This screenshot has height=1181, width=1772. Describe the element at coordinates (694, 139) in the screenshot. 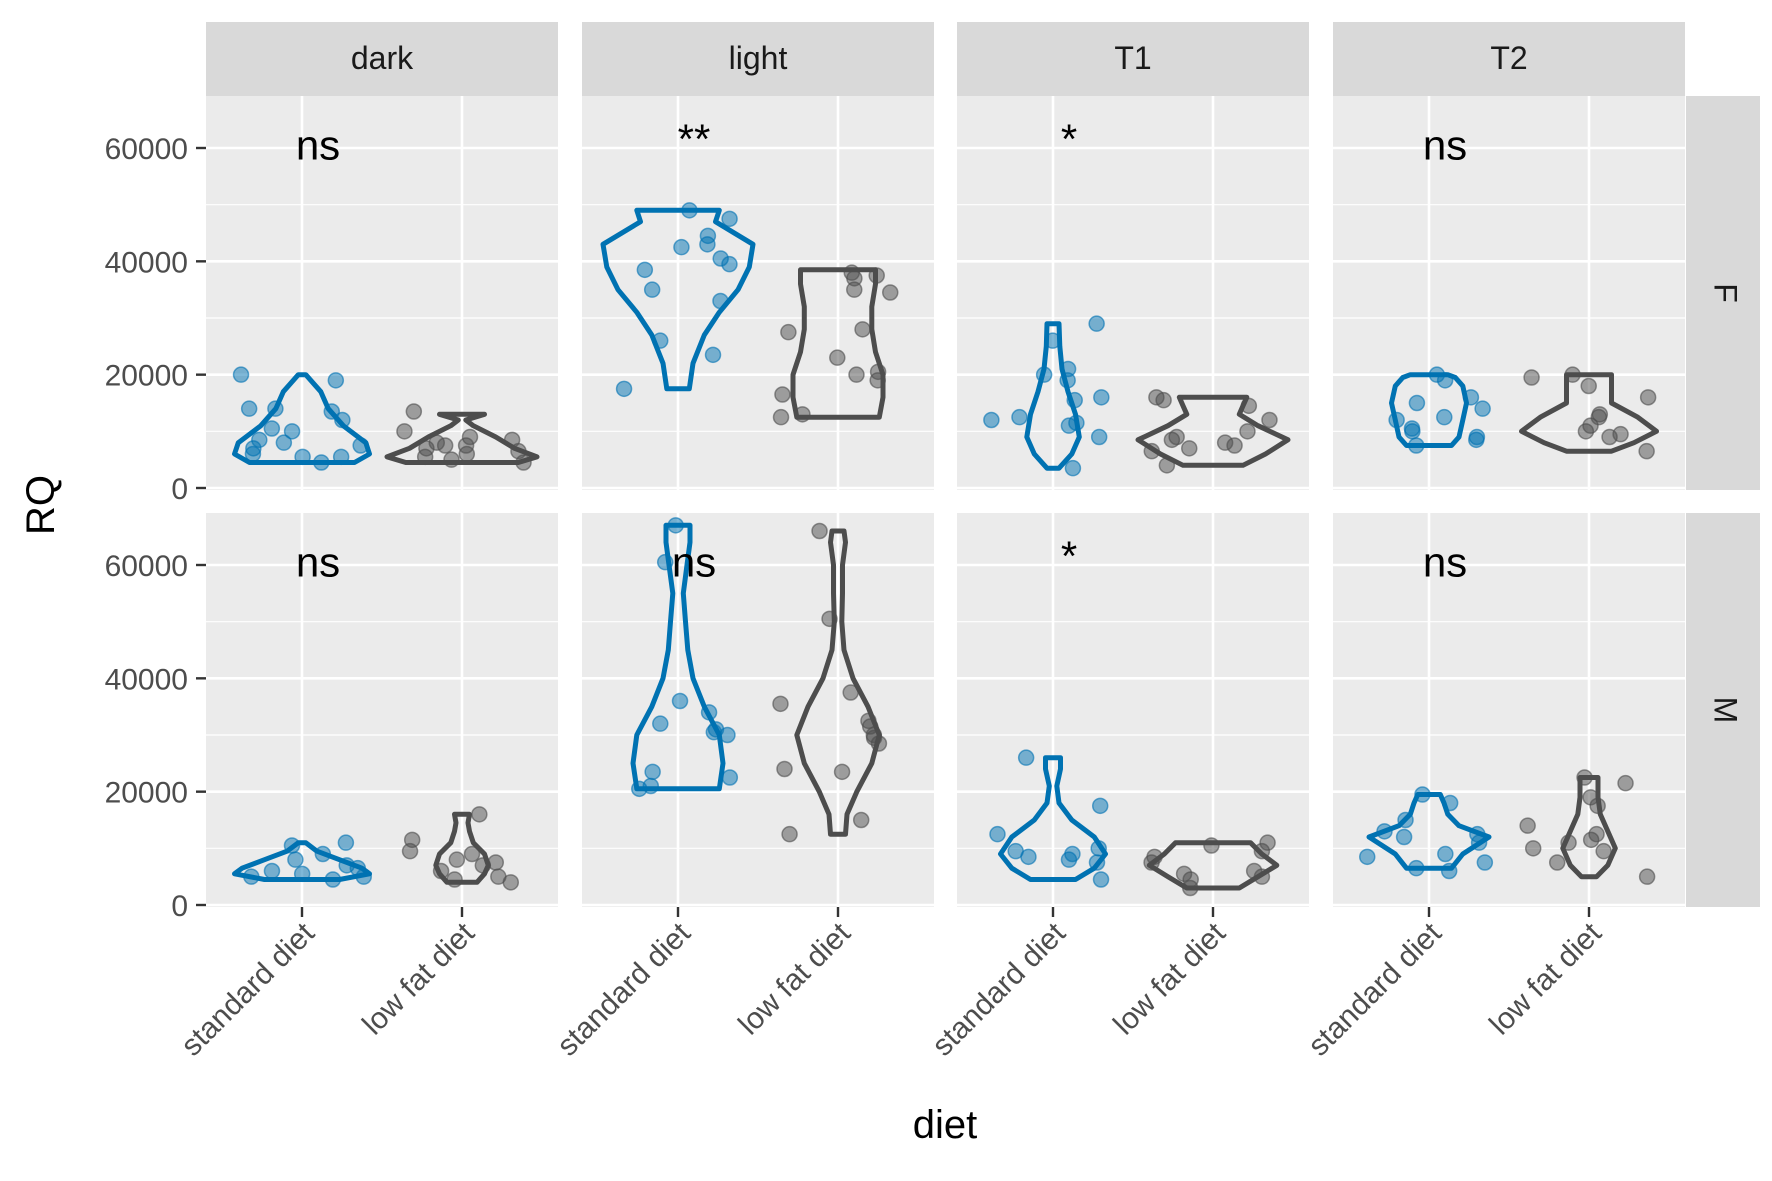

I see `significance-label: **` at that location.